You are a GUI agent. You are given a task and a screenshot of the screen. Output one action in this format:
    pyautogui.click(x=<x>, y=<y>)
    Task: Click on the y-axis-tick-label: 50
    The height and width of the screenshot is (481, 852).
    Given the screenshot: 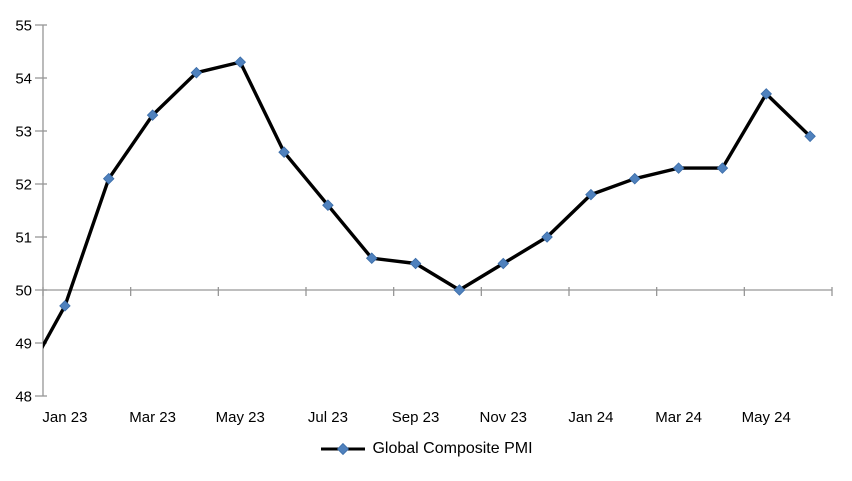 What is the action you would take?
    pyautogui.click(x=23, y=291)
    